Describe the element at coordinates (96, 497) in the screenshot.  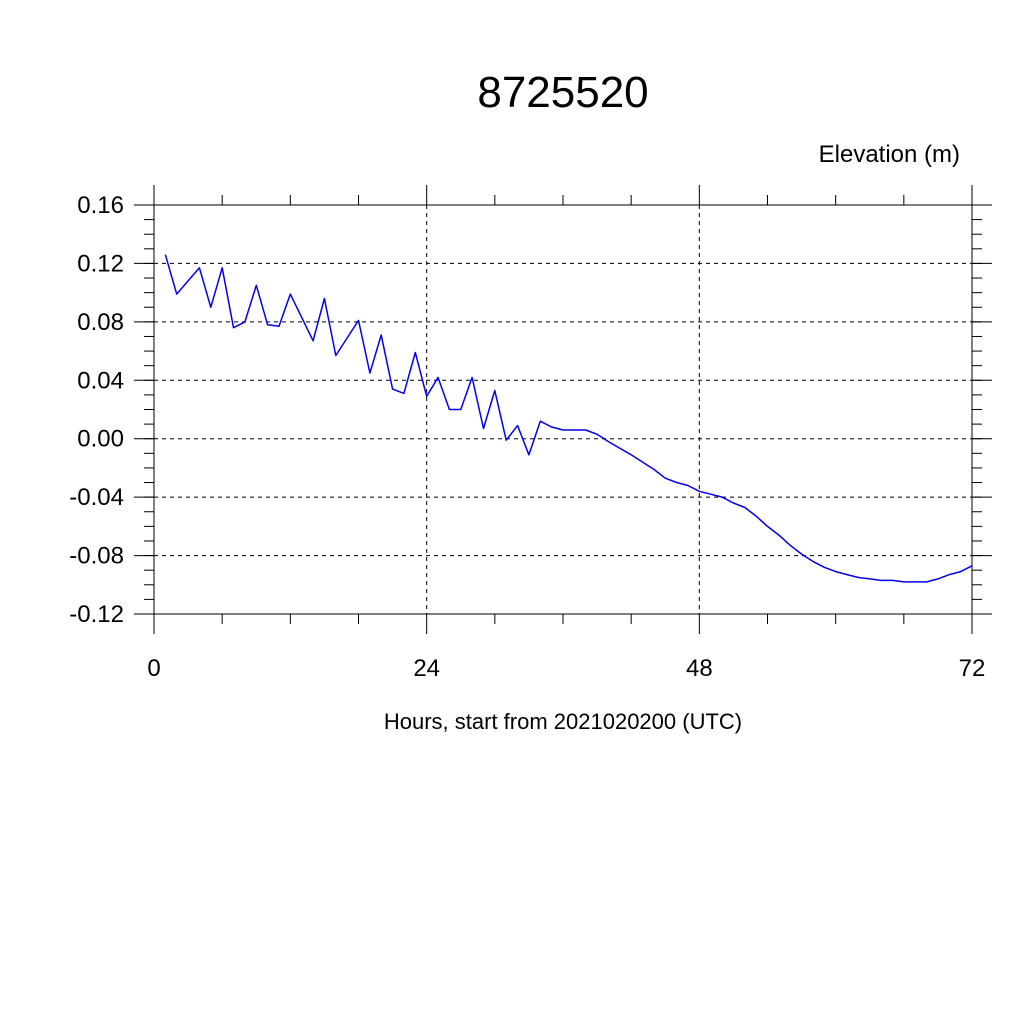
I see `y-tick-label: -0.04` at that location.